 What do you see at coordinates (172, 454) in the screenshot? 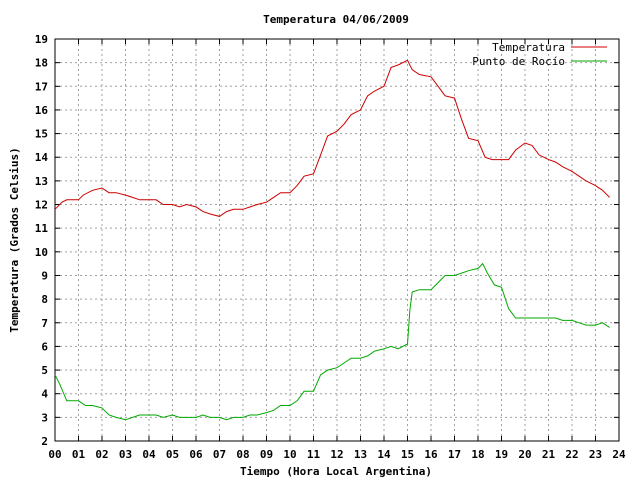
I see `x-tick-label: 05` at bounding box center [172, 454].